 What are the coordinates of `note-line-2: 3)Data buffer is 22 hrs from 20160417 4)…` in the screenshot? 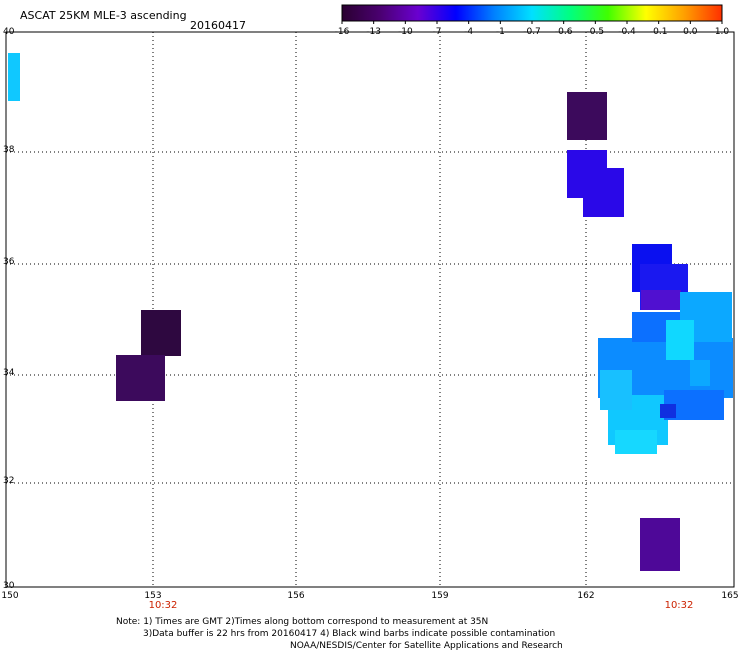 It's located at (349, 634).